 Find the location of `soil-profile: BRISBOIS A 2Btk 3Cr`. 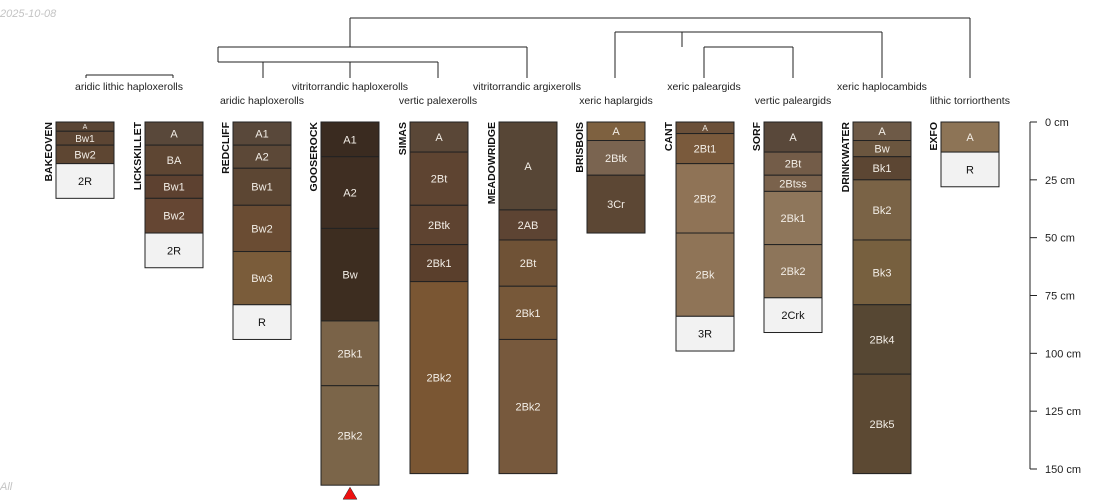

soil-profile: BRISBOIS A 2Btk 3Cr is located at coordinates (610, 177).